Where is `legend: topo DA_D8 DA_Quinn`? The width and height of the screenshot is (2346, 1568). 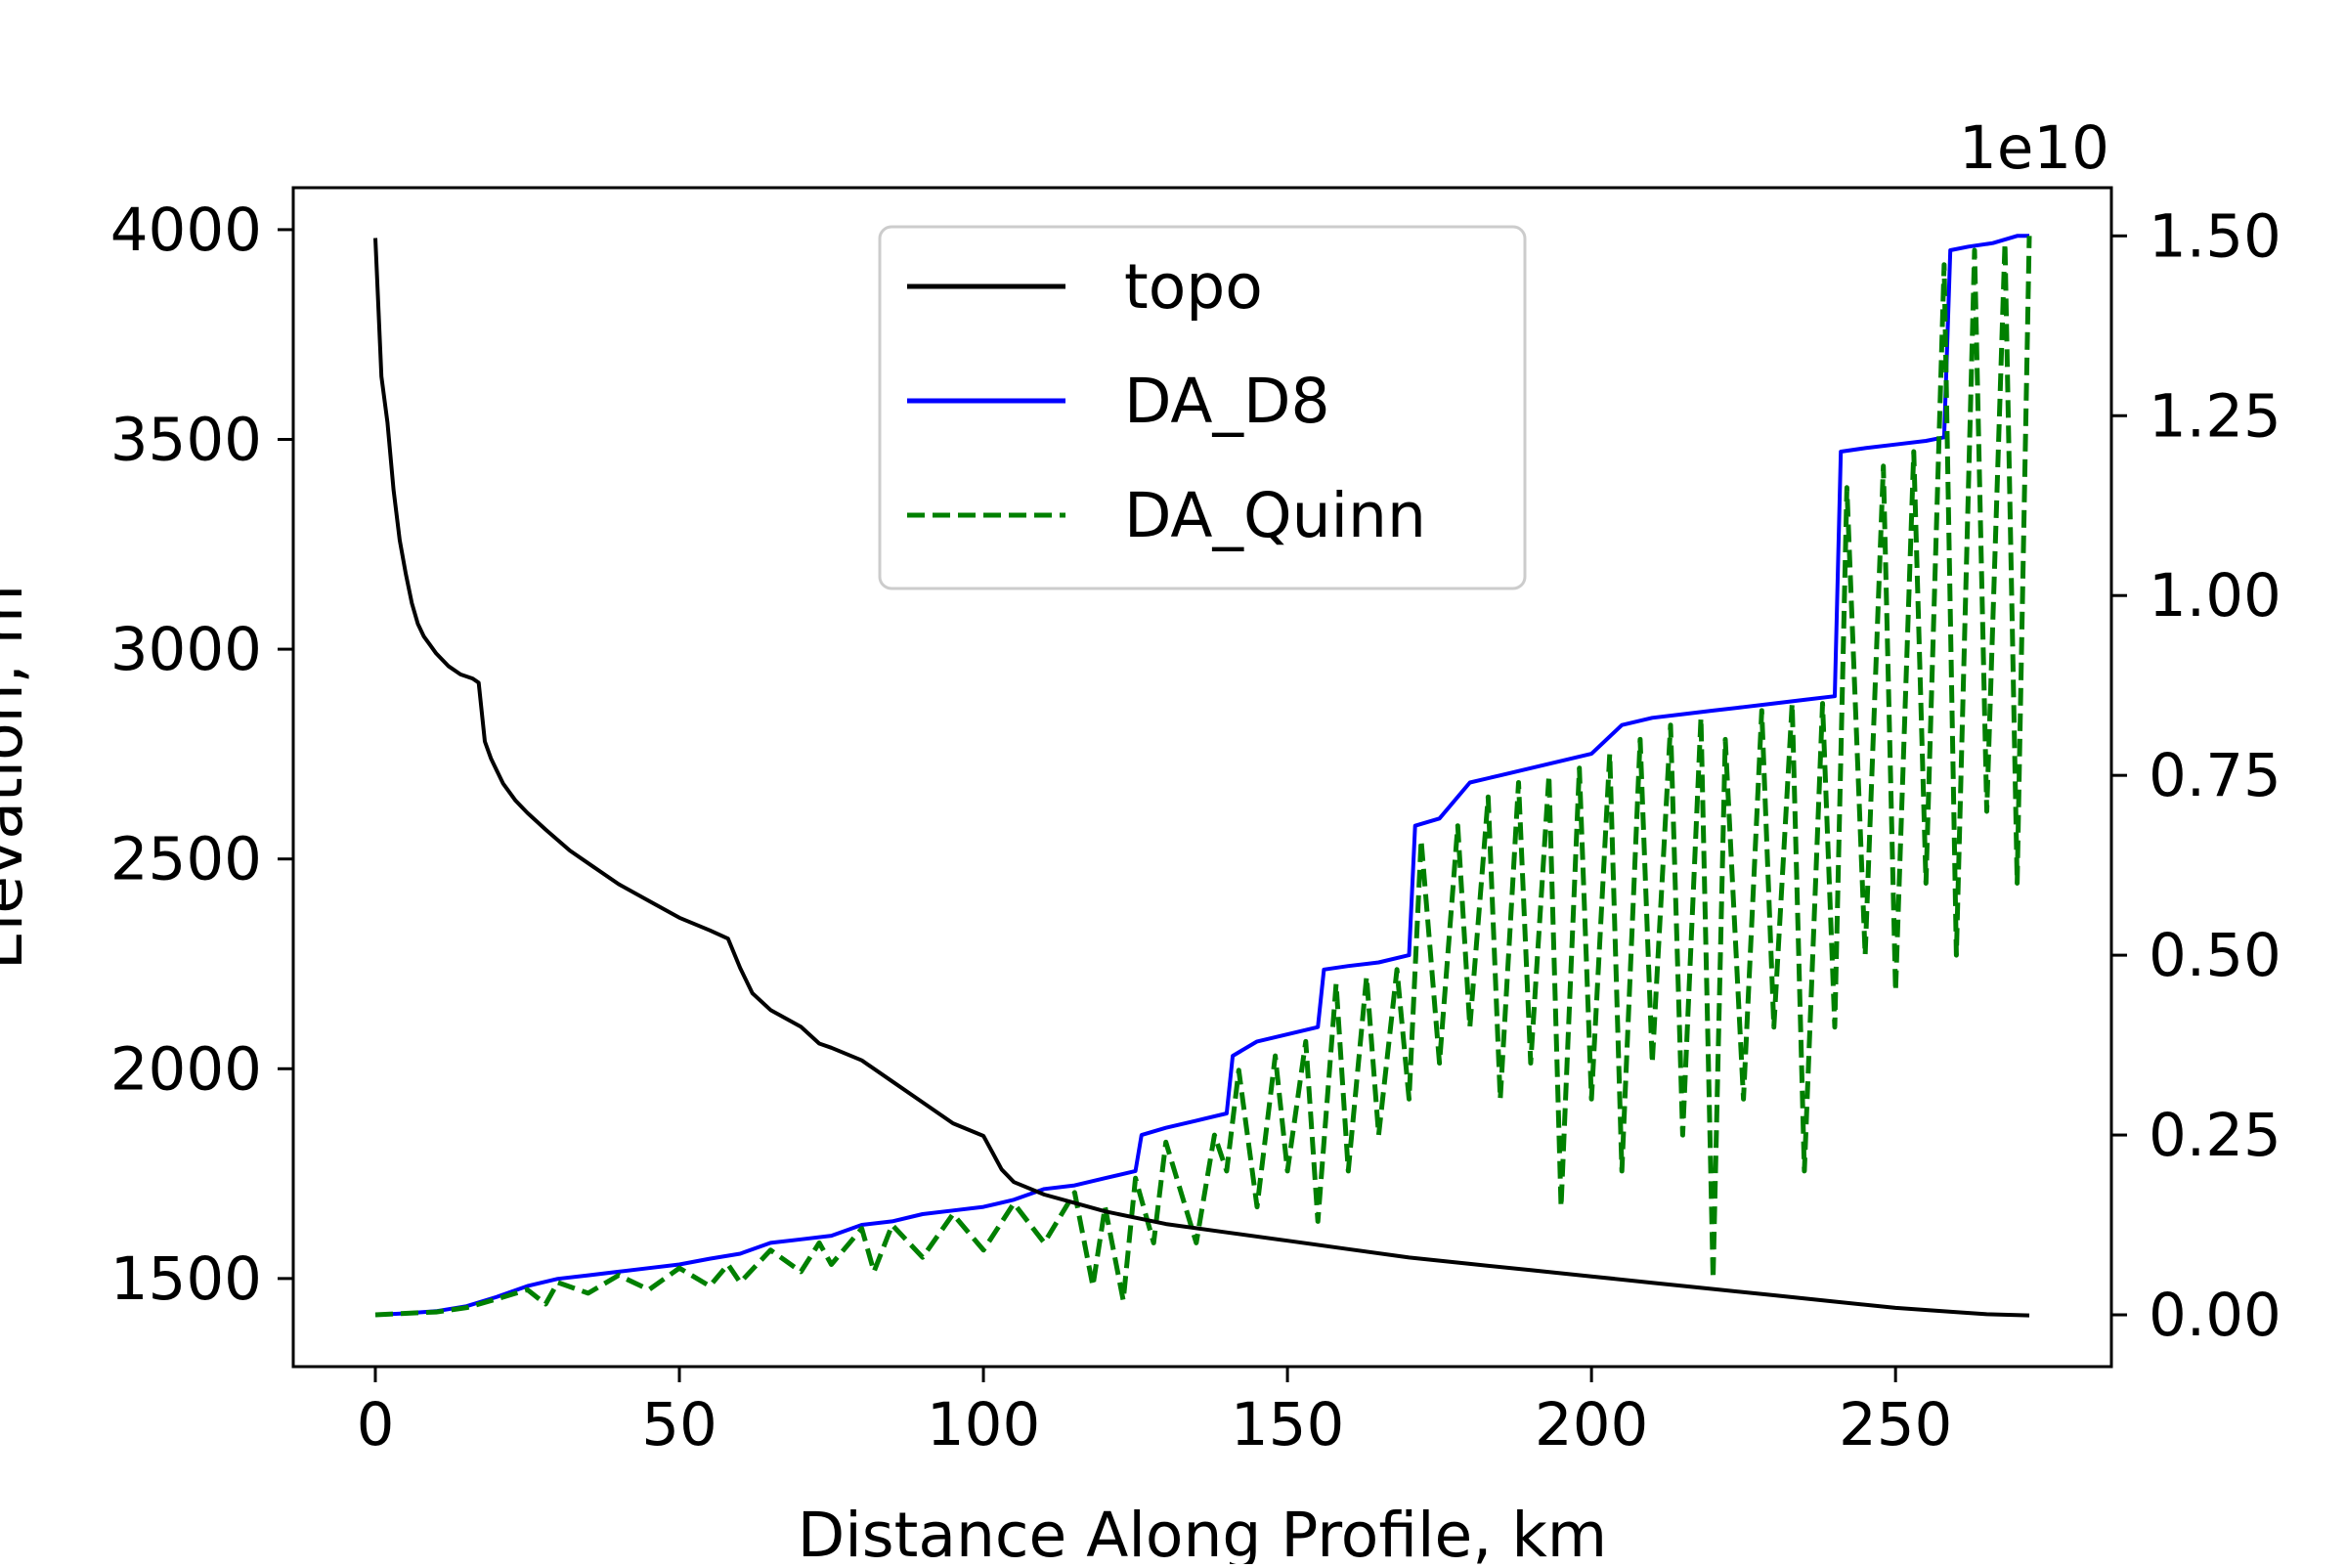
legend: topo DA_D8 DA_Quinn is located at coordinates (1203, 407).